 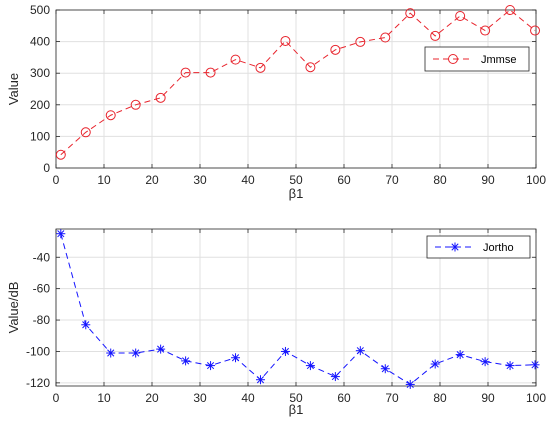 What do you see at coordinates (13, 308) in the screenshot?
I see `y-axis-label: Value/dB` at bounding box center [13, 308].